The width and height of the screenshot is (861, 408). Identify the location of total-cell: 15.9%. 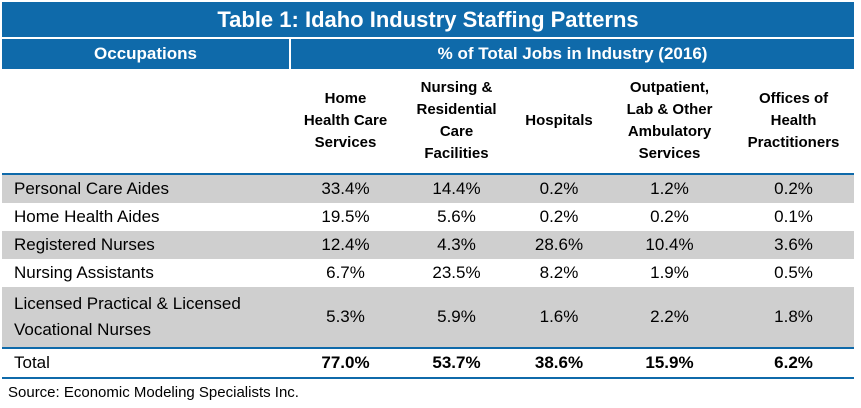
(669, 363).